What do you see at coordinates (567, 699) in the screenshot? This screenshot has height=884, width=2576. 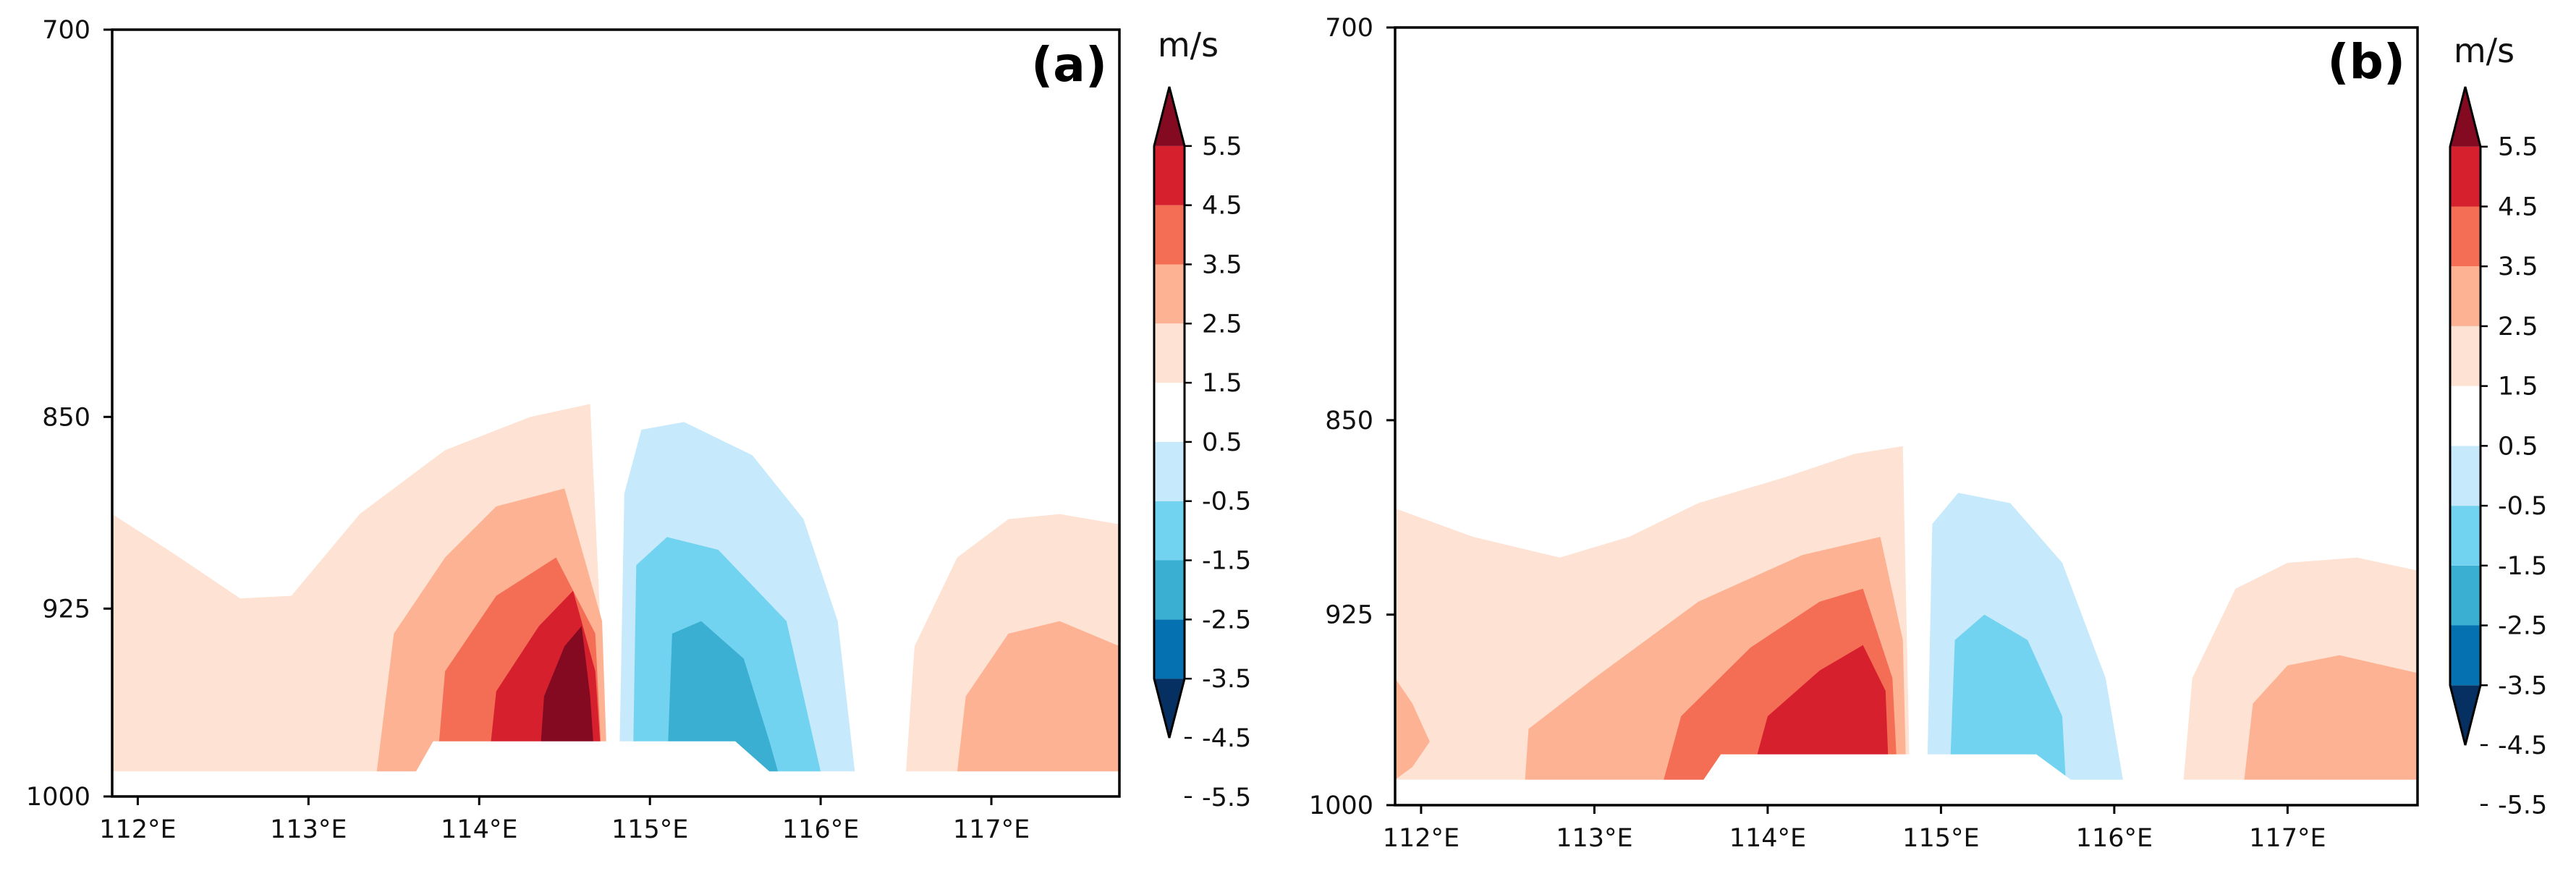 I see `contour-5p5` at bounding box center [567, 699].